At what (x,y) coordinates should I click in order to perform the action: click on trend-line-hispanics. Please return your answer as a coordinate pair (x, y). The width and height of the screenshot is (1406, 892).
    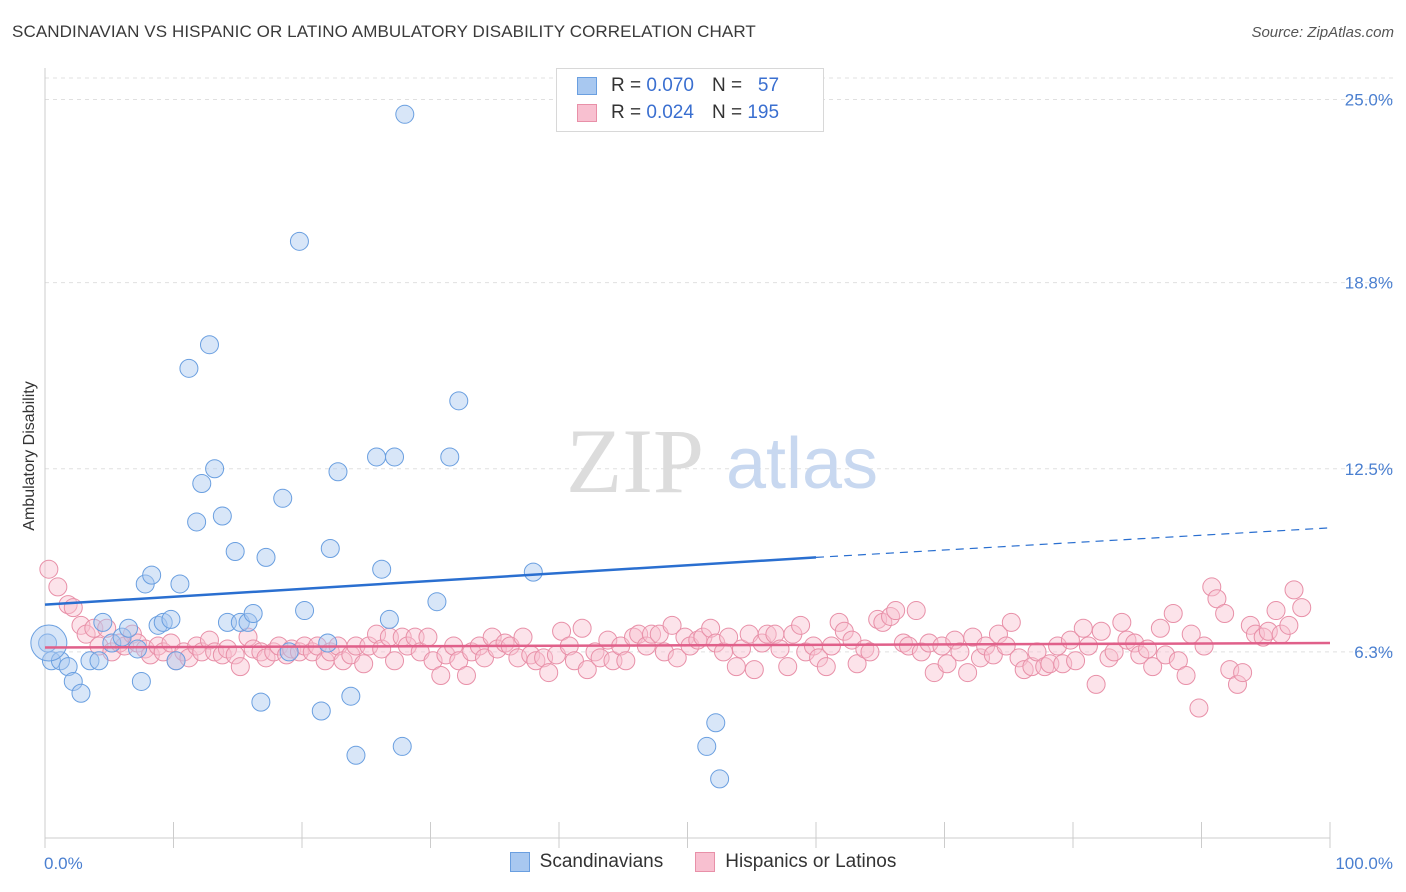
    Looking at the image, I should click on (687, 645).